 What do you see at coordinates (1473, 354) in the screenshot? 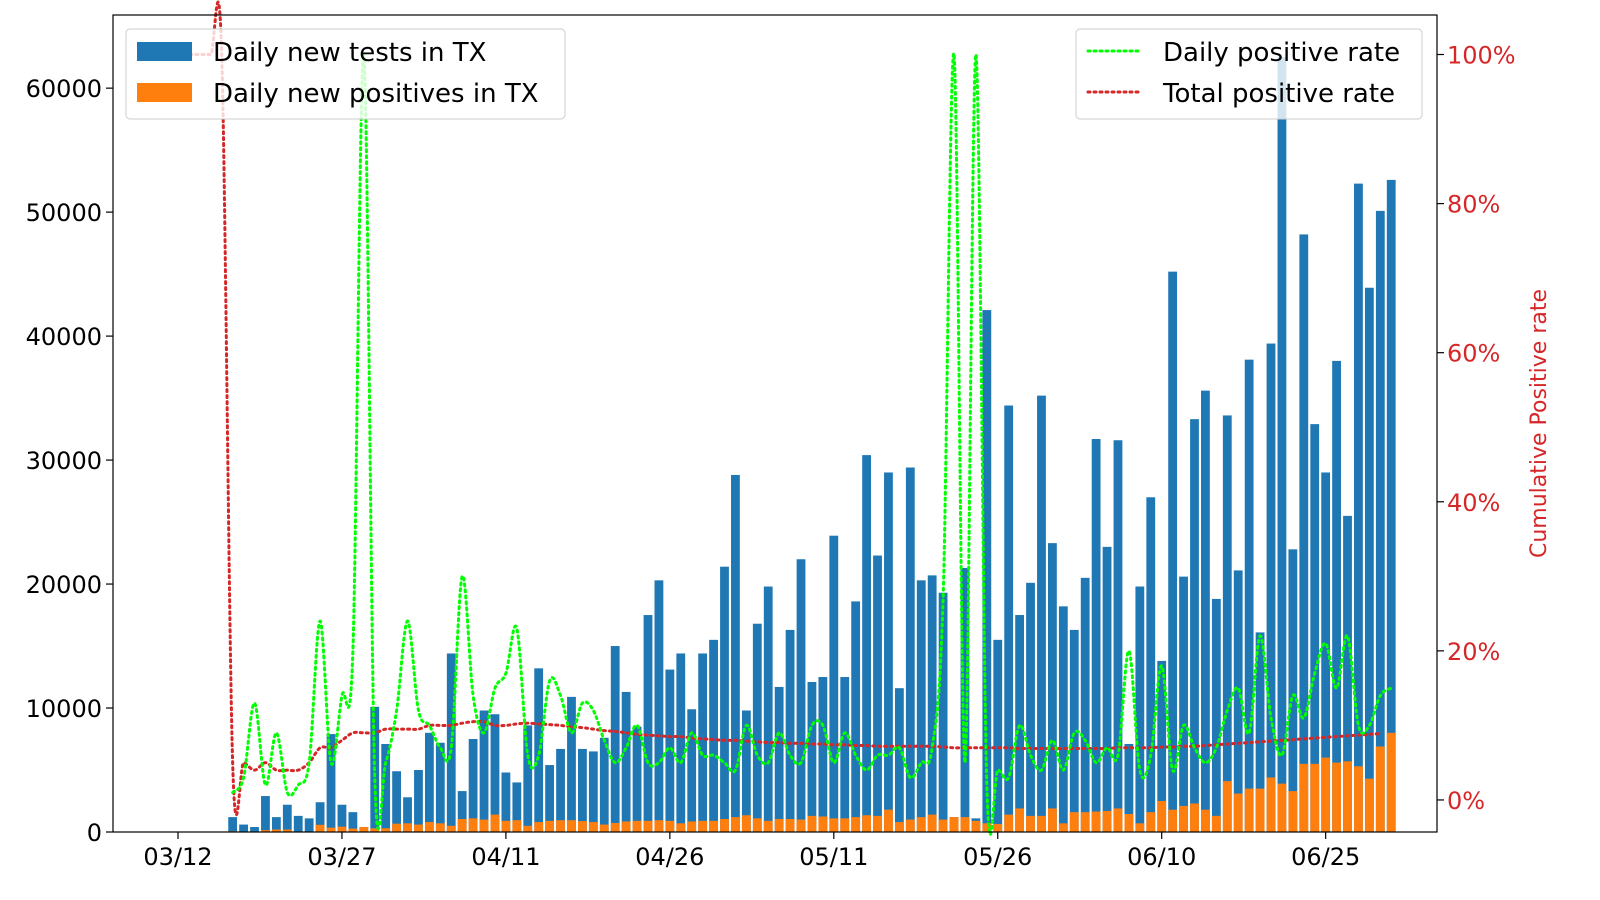
I see `y2-tick-label: 60%` at bounding box center [1473, 354].